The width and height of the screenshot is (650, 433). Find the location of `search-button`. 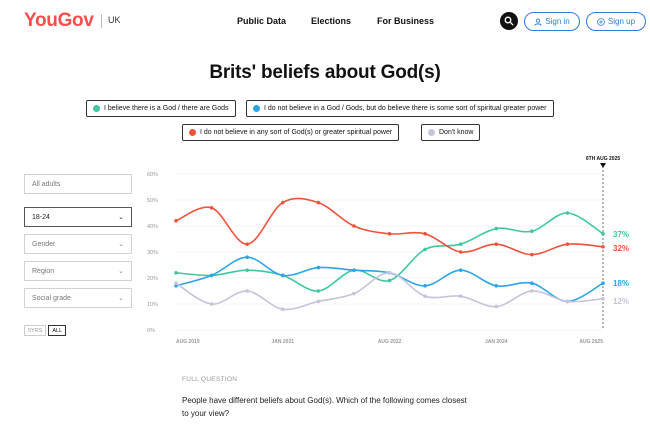

search-button is located at coordinates (509, 21).